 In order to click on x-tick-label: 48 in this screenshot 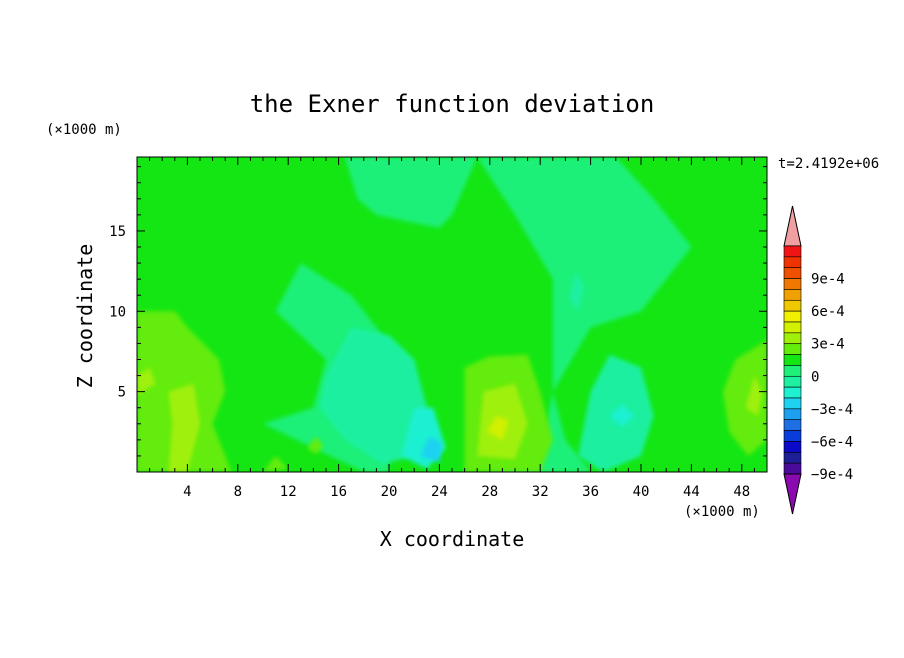, I will do `click(741, 492)`.